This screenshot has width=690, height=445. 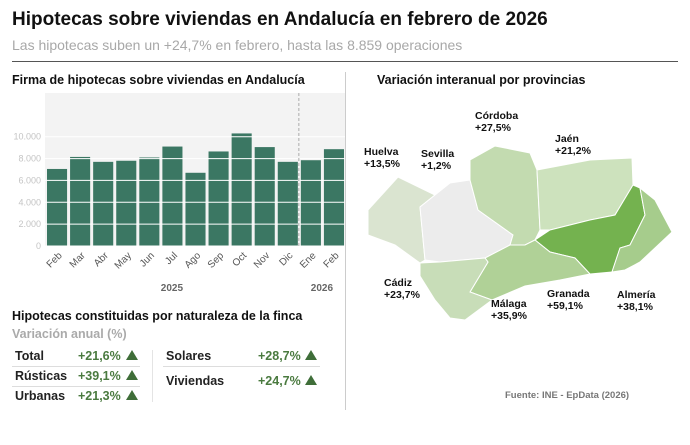 I want to click on label-malaga: Málaga +35,9%, so click(x=509, y=310).